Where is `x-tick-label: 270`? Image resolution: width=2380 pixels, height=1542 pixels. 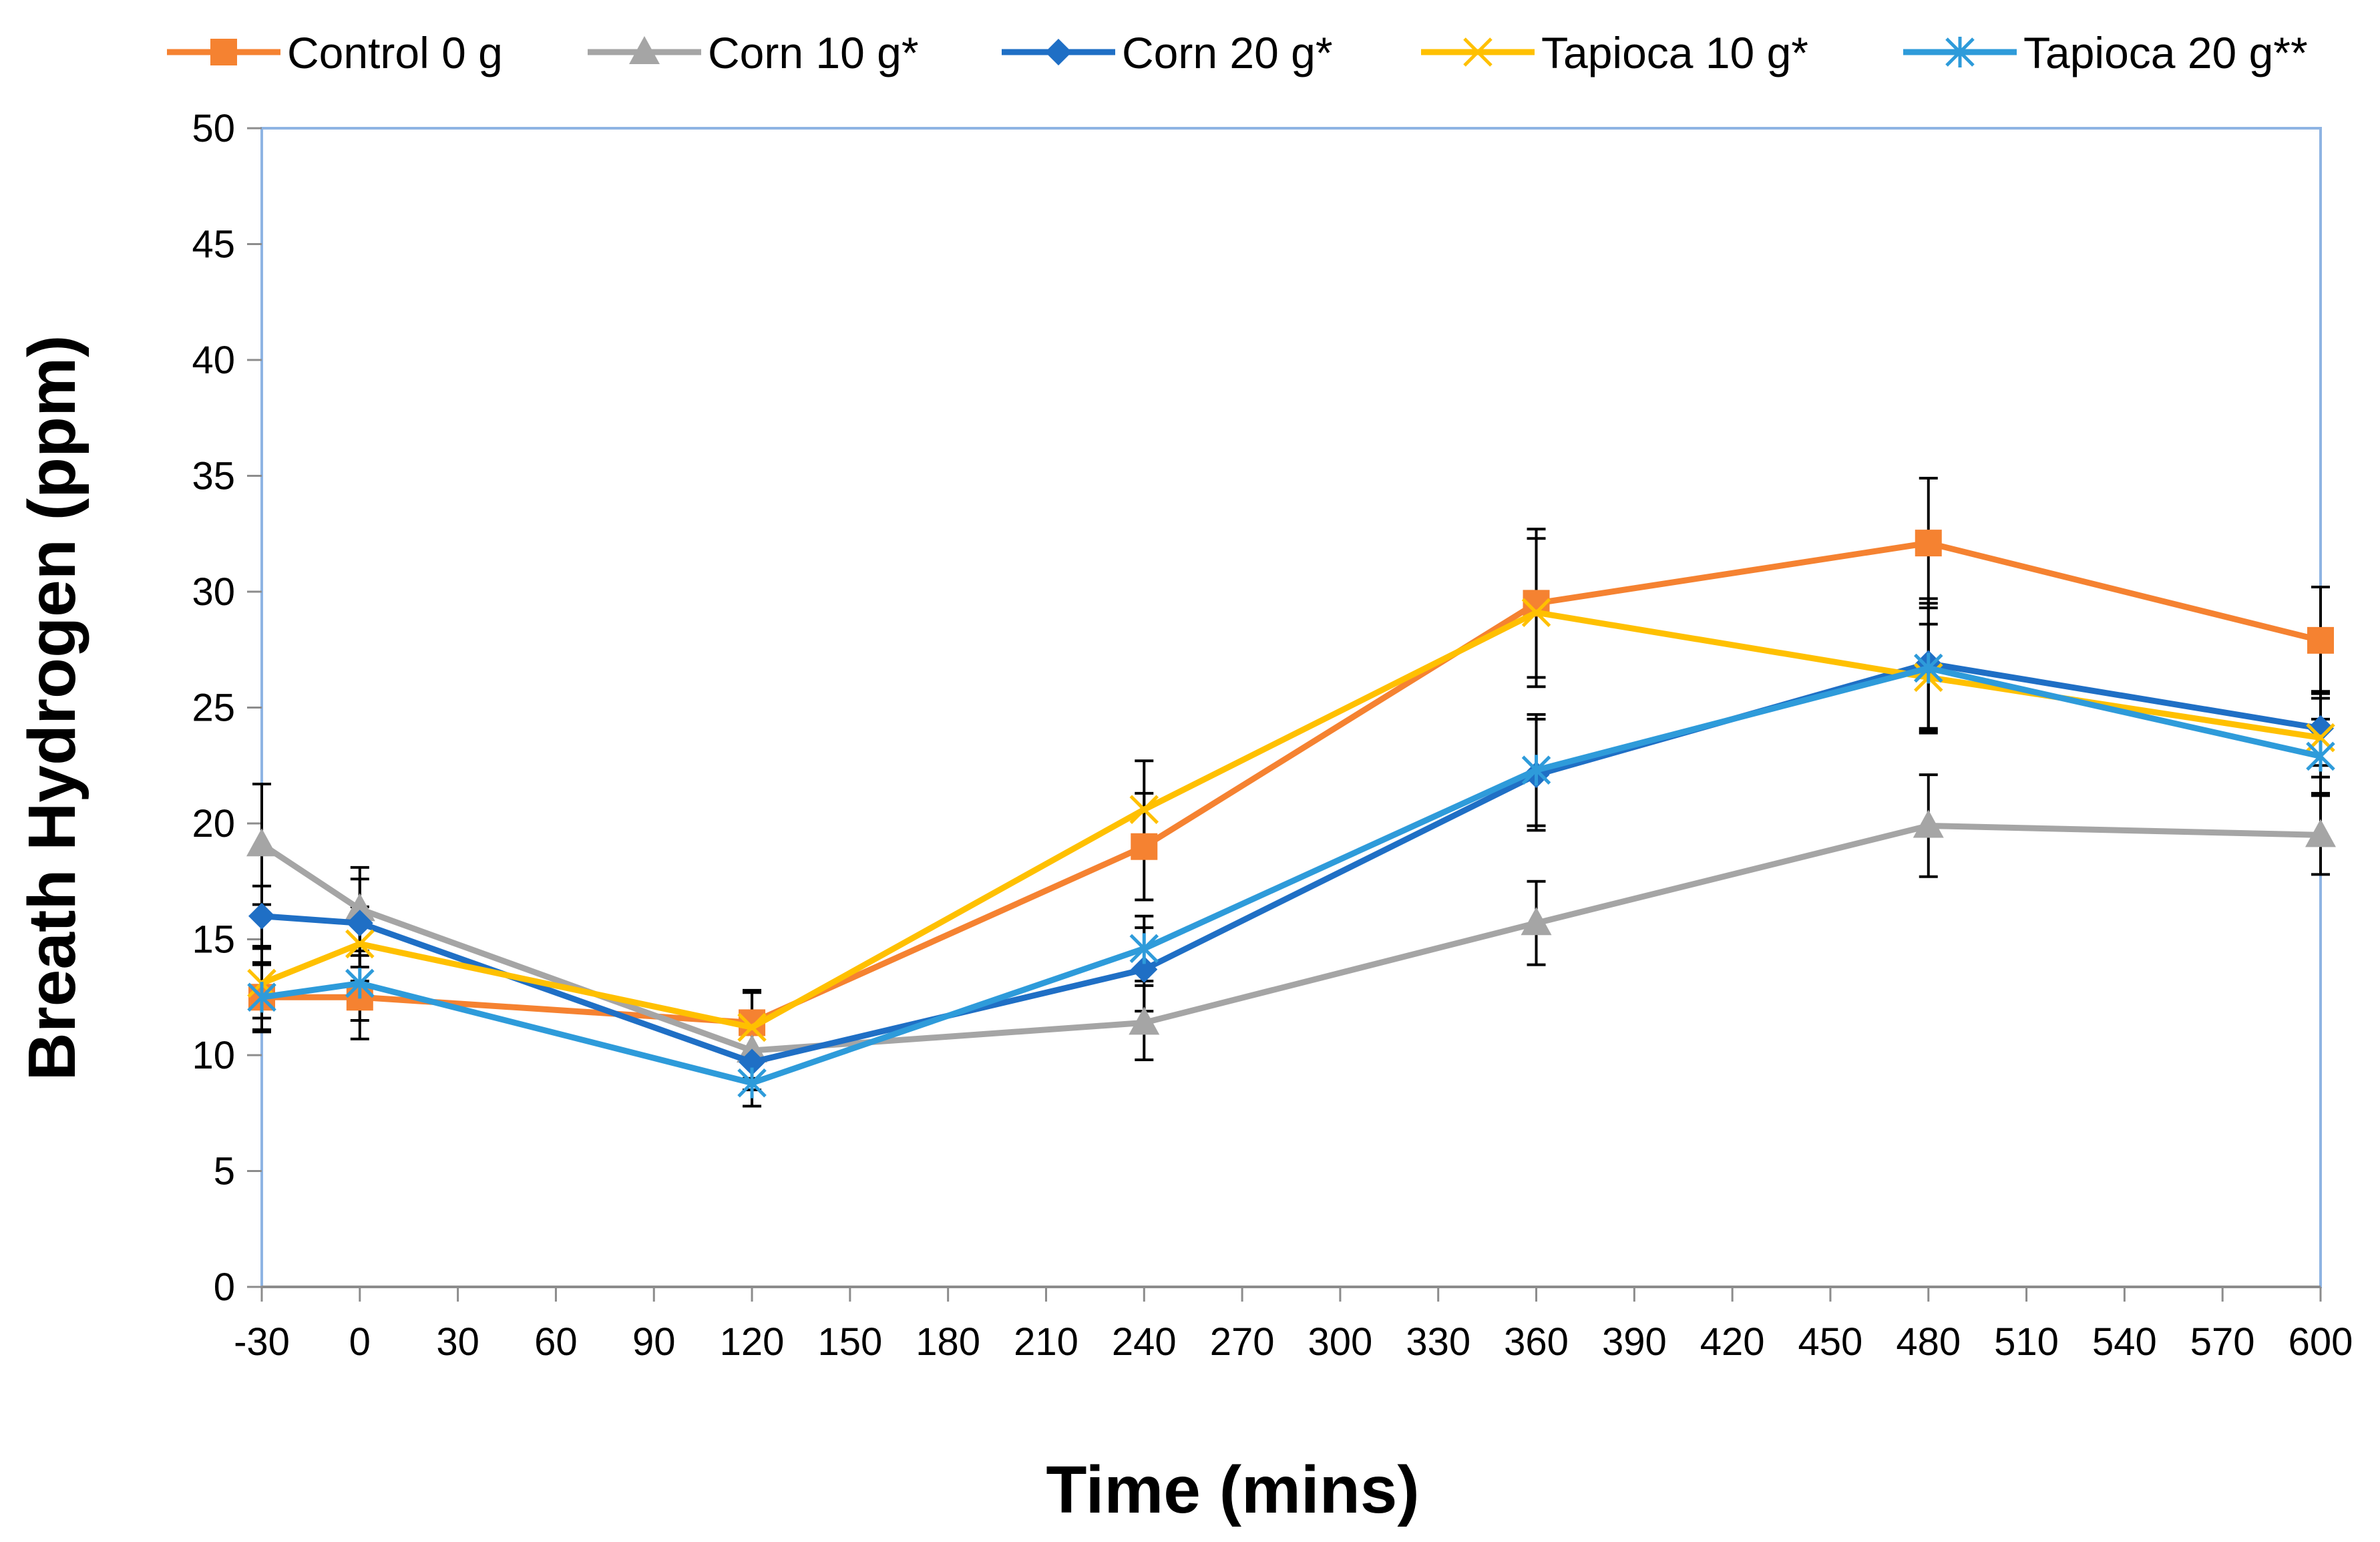 x-tick-label: 270 is located at coordinates (1242, 1342).